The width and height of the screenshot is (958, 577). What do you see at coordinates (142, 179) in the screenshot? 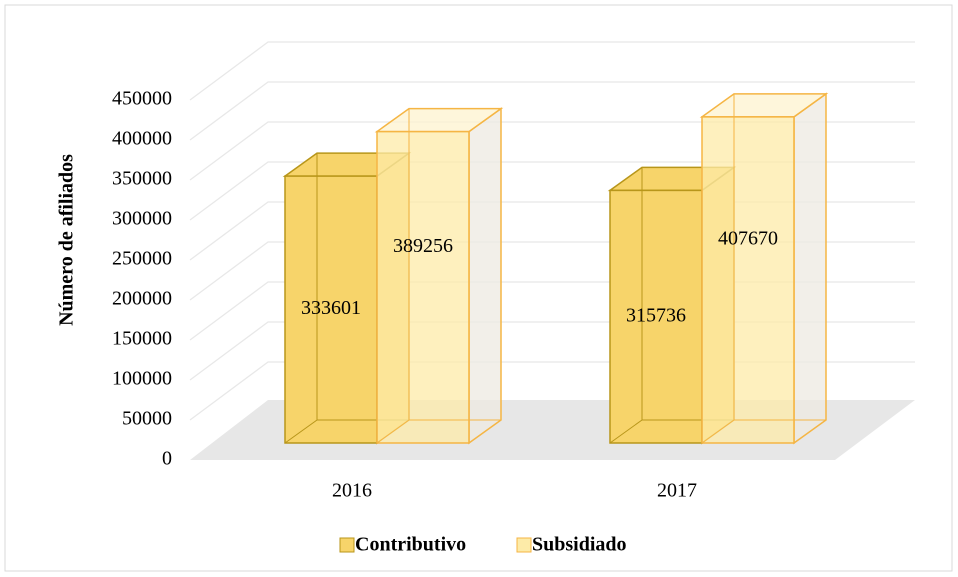
I see `y-tick-label: 350000` at bounding box center [142, 179].